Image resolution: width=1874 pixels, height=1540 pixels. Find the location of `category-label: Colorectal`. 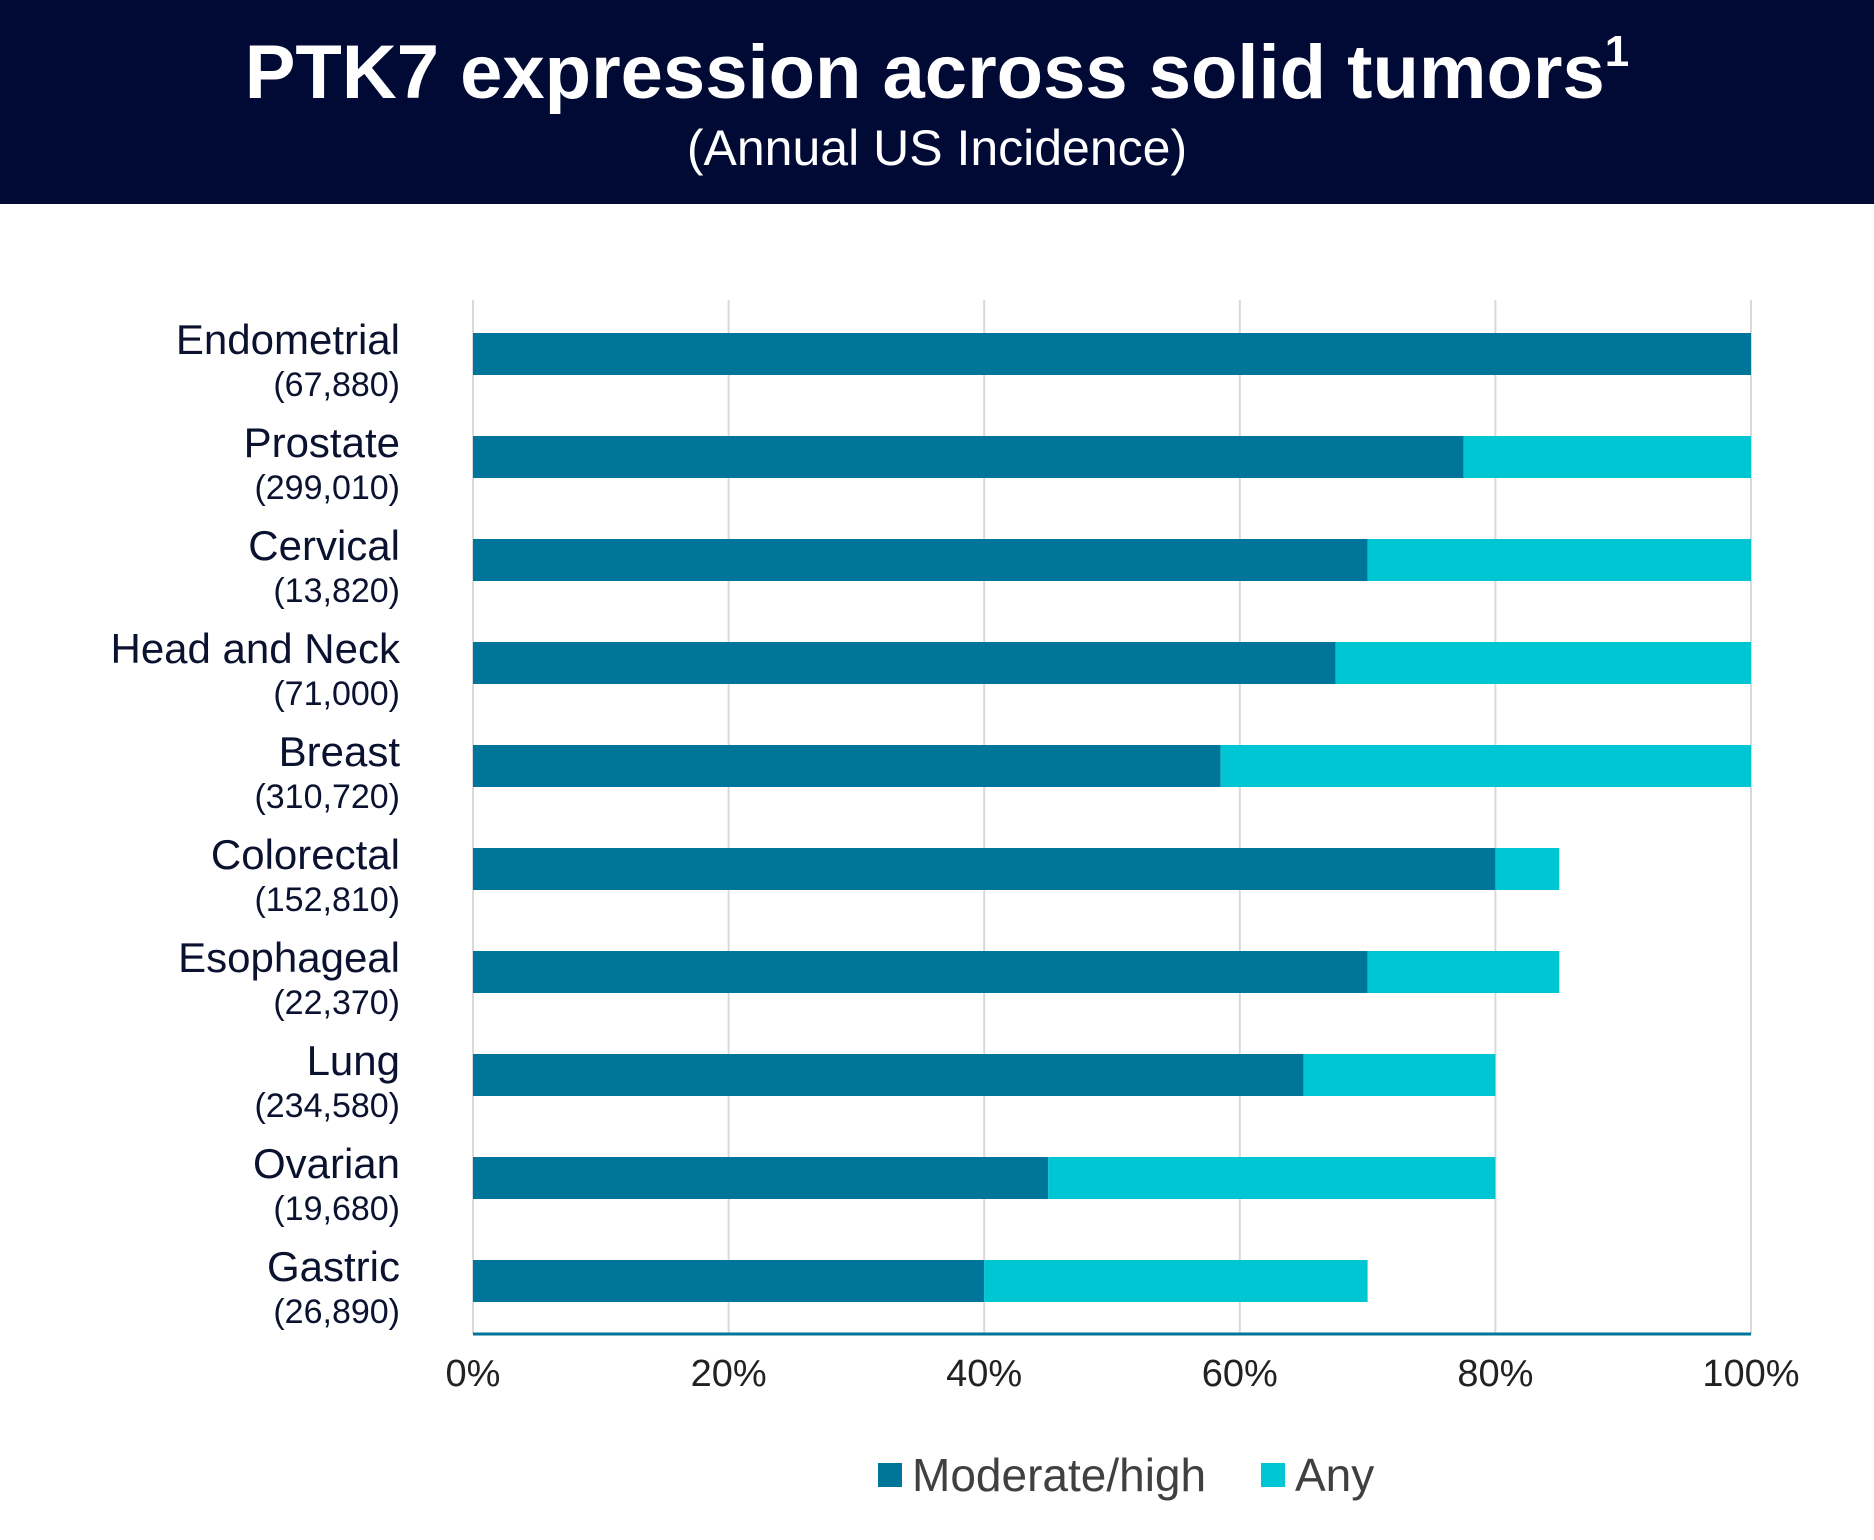

category-label: Colorectal is located at coordinates (305, 854).